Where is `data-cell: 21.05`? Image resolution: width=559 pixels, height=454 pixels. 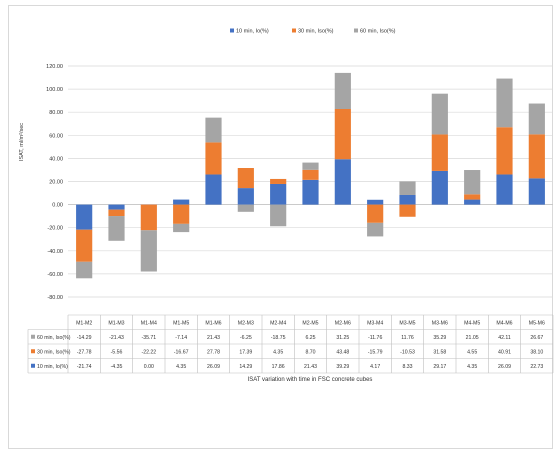
data-cell: 21.05 is located at coordinates (472, 338).